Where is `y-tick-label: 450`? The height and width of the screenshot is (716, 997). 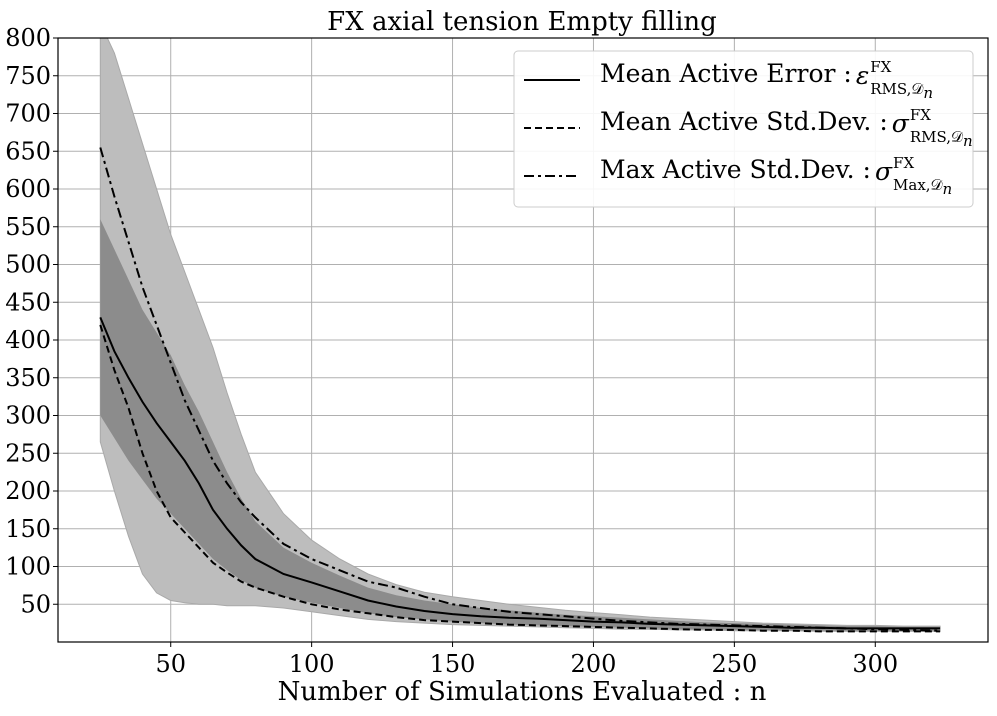 y-tick-label: 450 is located at coordinates (28, 302).